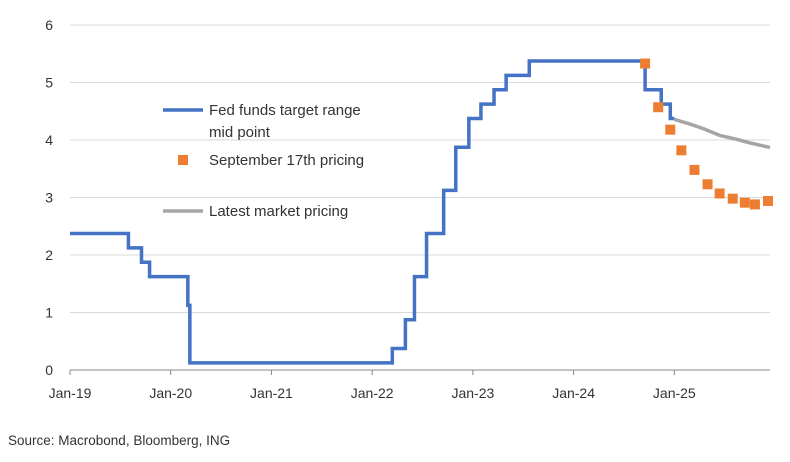 Image resolution: width=790 pixels, height=462 pixels. Describe the element at coordinates (70, 393) in the screenshot. I see `x-tick-label: Jan-19` at that location.